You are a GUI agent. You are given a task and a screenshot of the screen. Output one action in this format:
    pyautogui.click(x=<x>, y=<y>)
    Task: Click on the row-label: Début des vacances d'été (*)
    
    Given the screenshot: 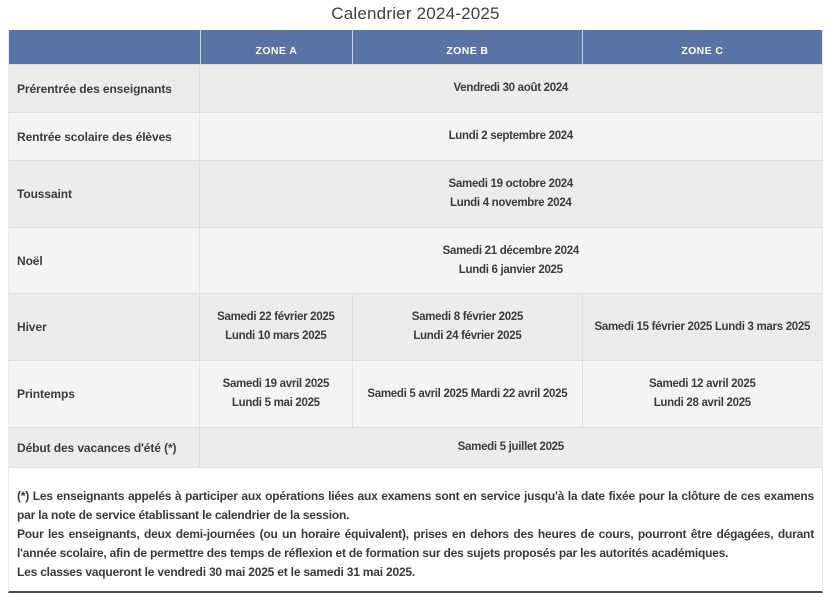 What is the action you would take?
    pyautogui.click(x=104, y=447)
    